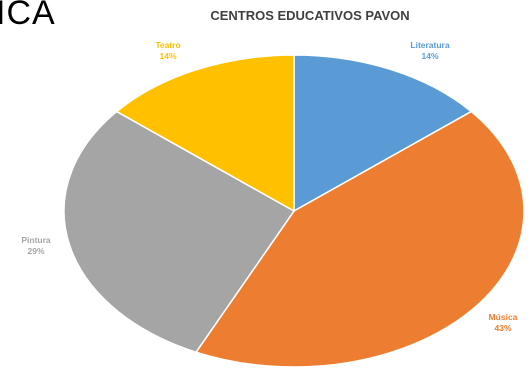  Describe the element at coordinates (502, 328) in the screenshot. I see `slice-percent-label: 43%` at that location.